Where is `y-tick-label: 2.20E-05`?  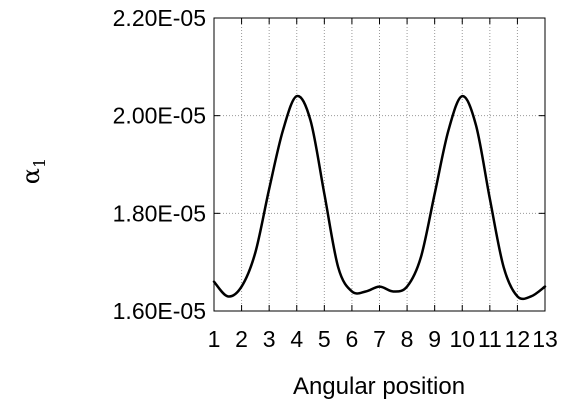 y-tick-label: 2.20E-05 is located at coordinates (159, 18).